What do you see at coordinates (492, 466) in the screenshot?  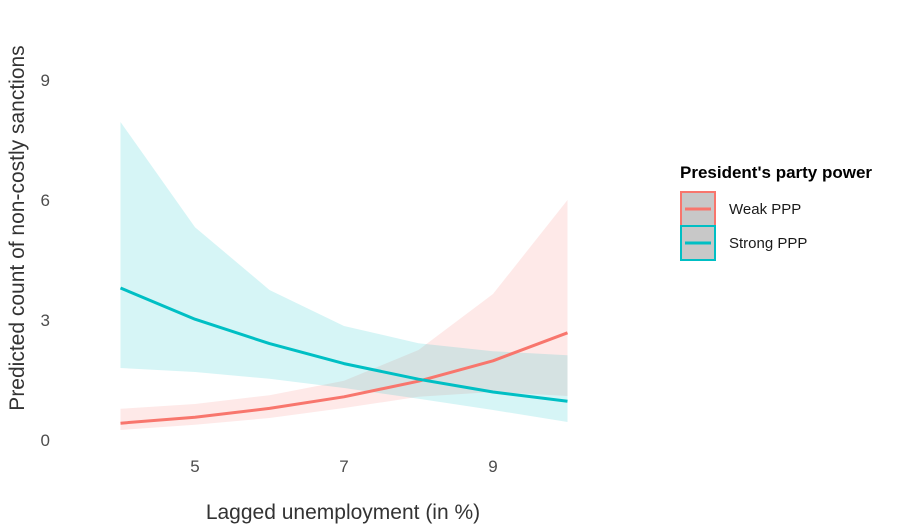 I see `x-tick-label: 9` at bounding box center [492, 466].